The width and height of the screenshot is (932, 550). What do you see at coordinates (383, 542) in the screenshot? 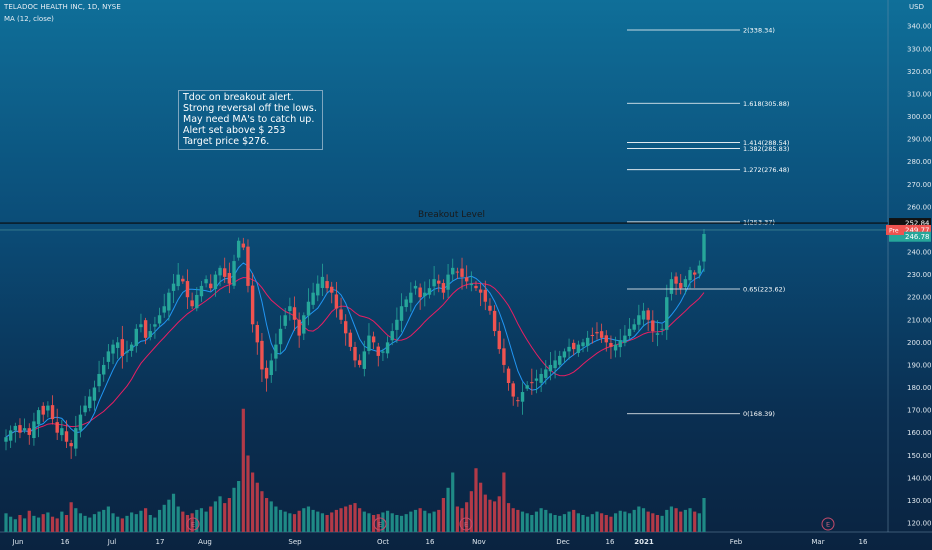
I see `x-tick-label: Oct` at bounding box center [383, 542].